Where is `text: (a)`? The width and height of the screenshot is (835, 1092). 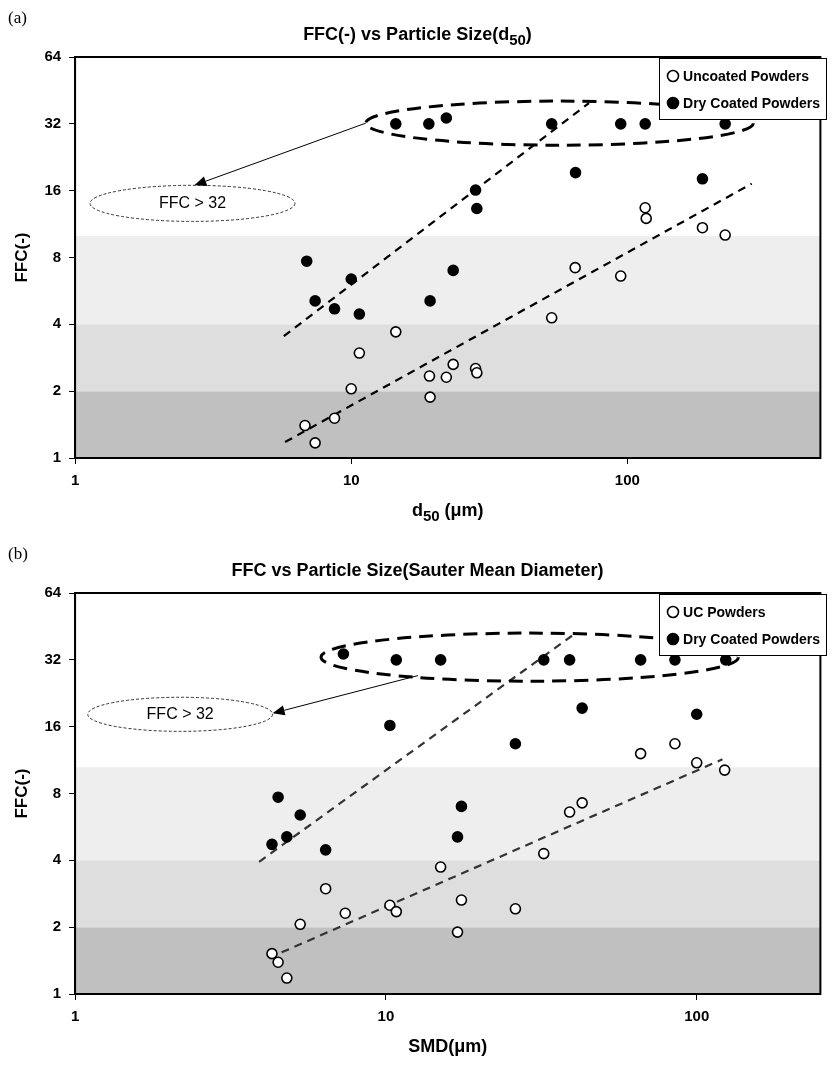
text: (a) is located at coordinates (17, 18).